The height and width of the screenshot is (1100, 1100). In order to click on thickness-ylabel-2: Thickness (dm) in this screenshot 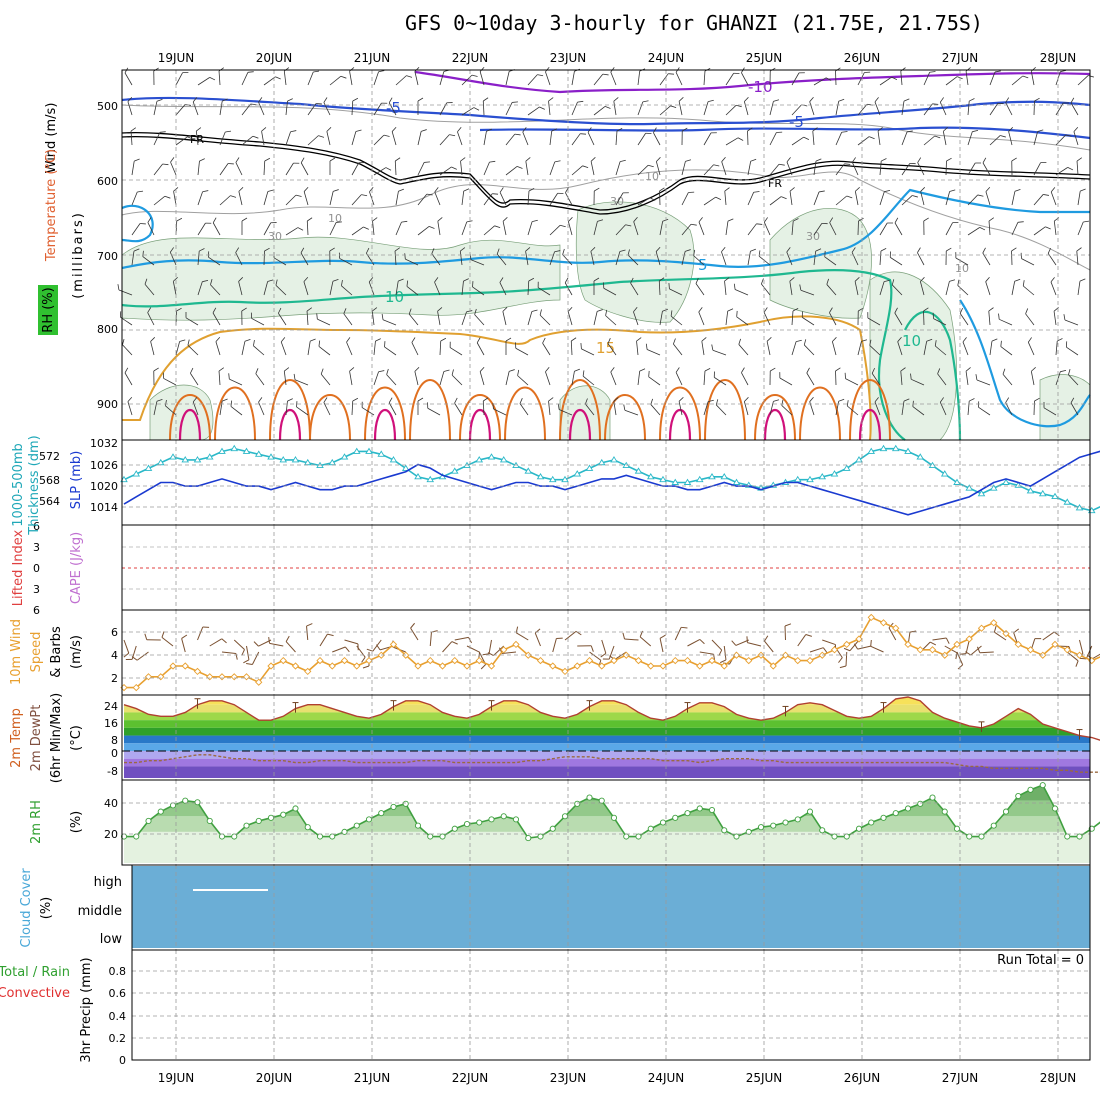, I will do `click(34, 485)`.